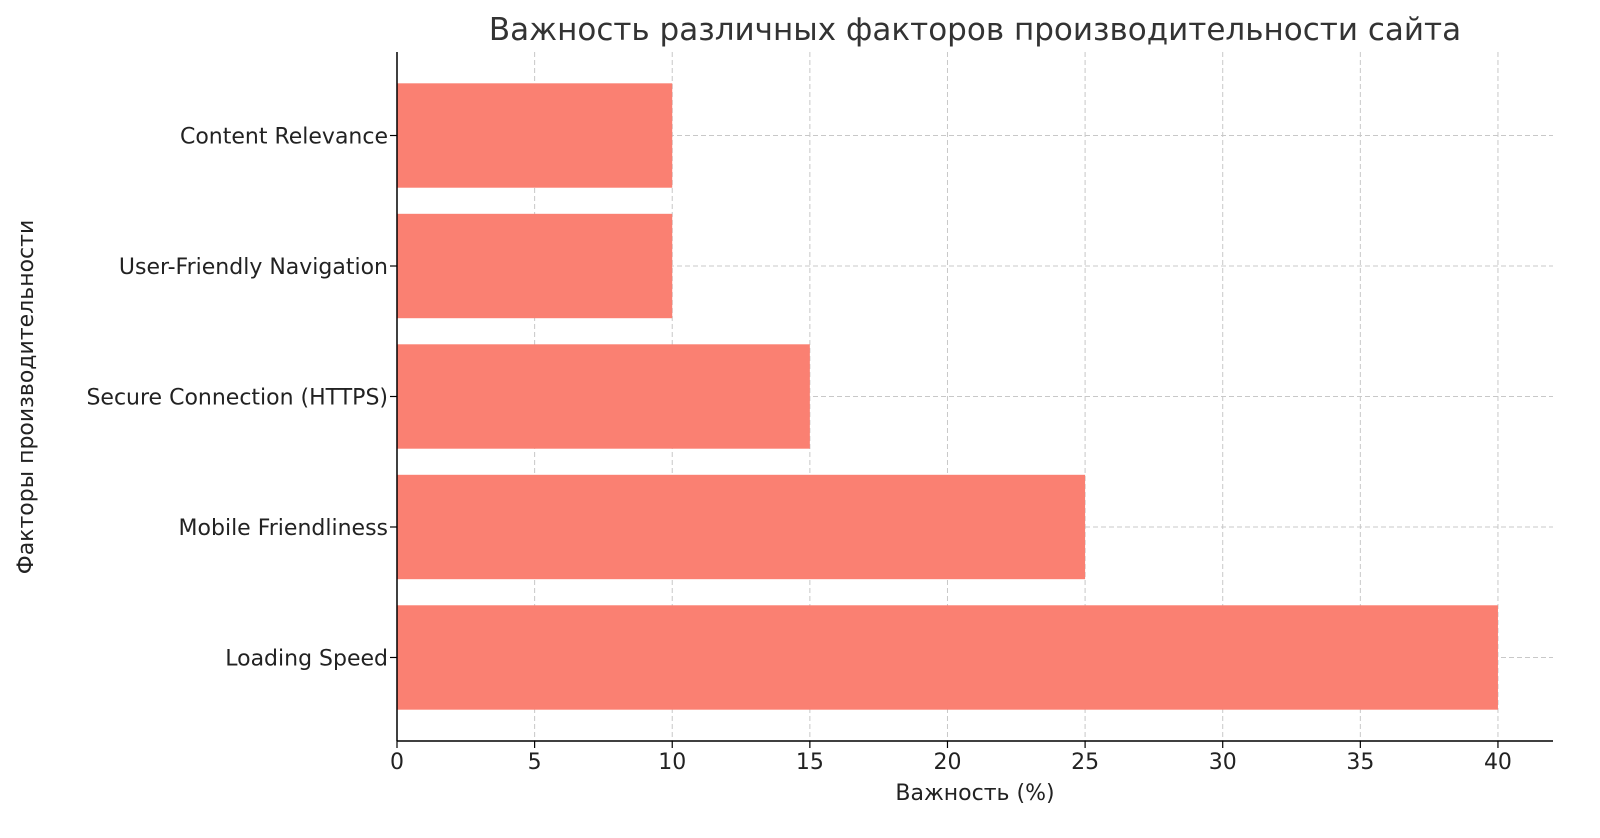 Image resolution: width=1600 pixels, height=838 pixels. What do you see at coordinates (397, 762) in the screenshot?
I see `x-tick-label: 0` at bounding box center [397, 762].